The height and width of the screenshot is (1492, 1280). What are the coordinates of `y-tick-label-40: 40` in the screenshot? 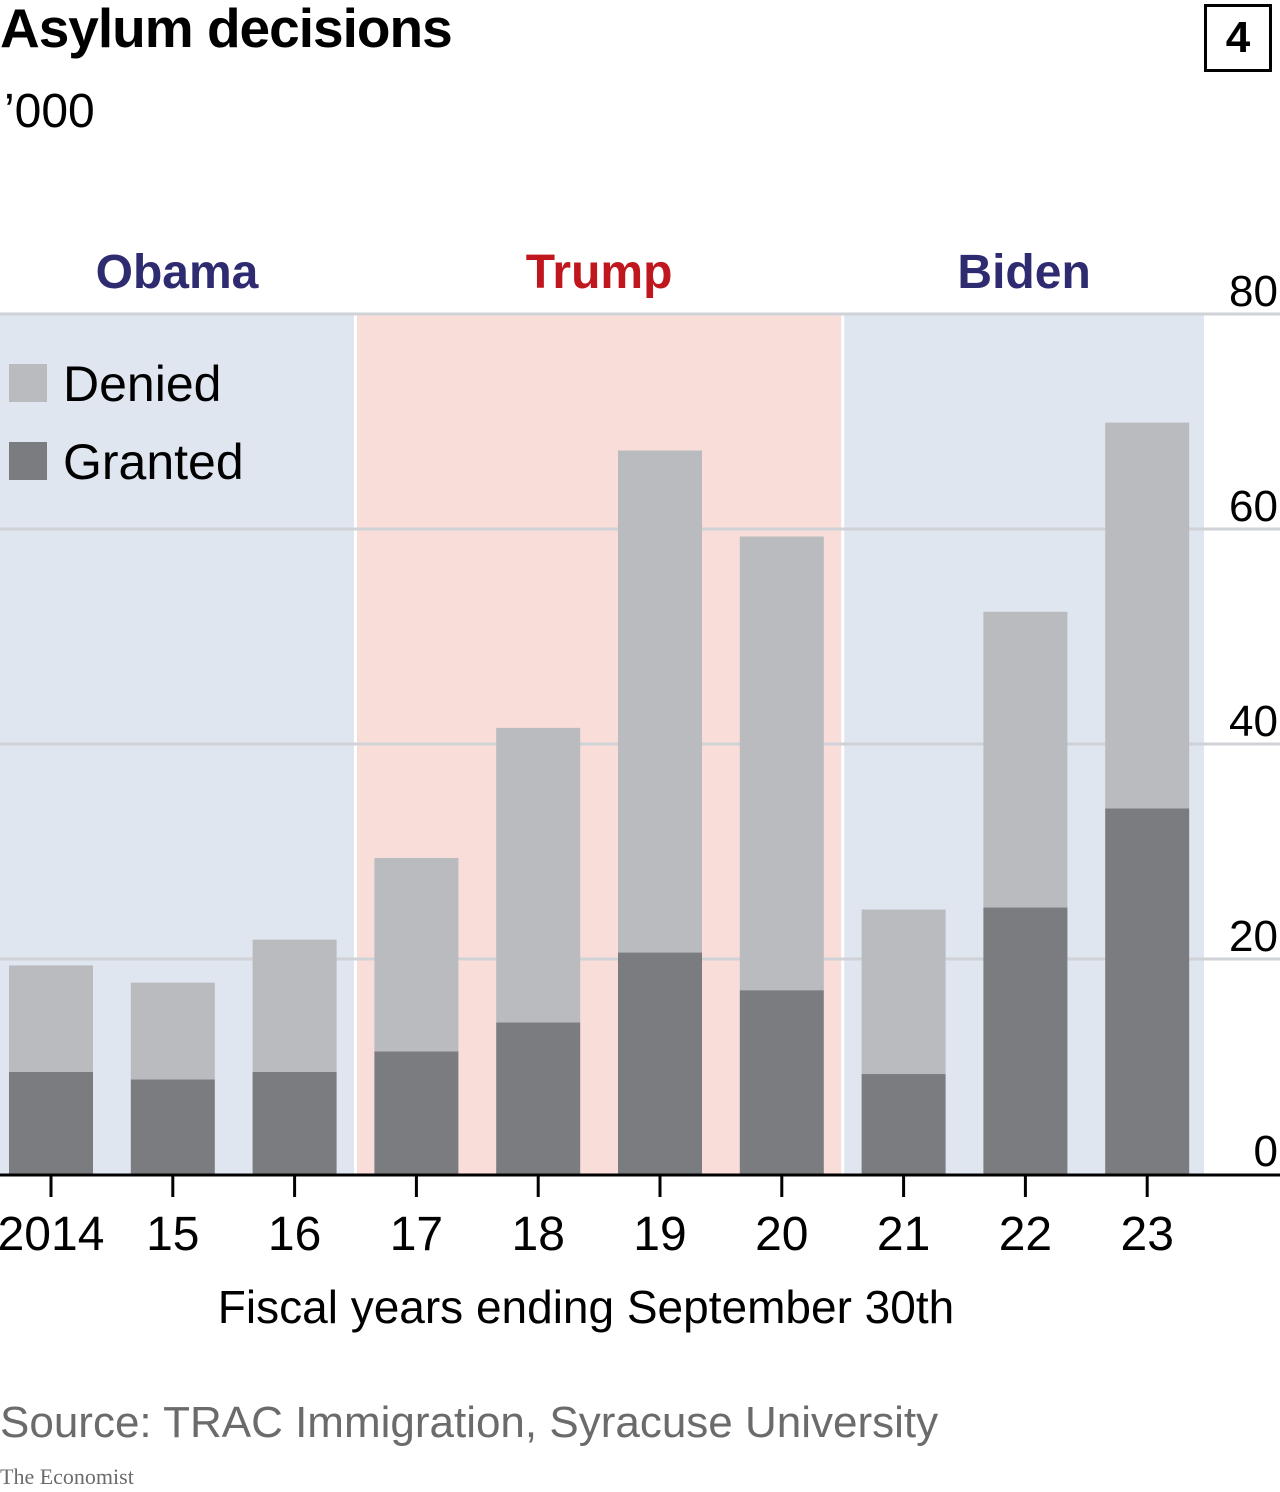 It's located at (1253, 721).